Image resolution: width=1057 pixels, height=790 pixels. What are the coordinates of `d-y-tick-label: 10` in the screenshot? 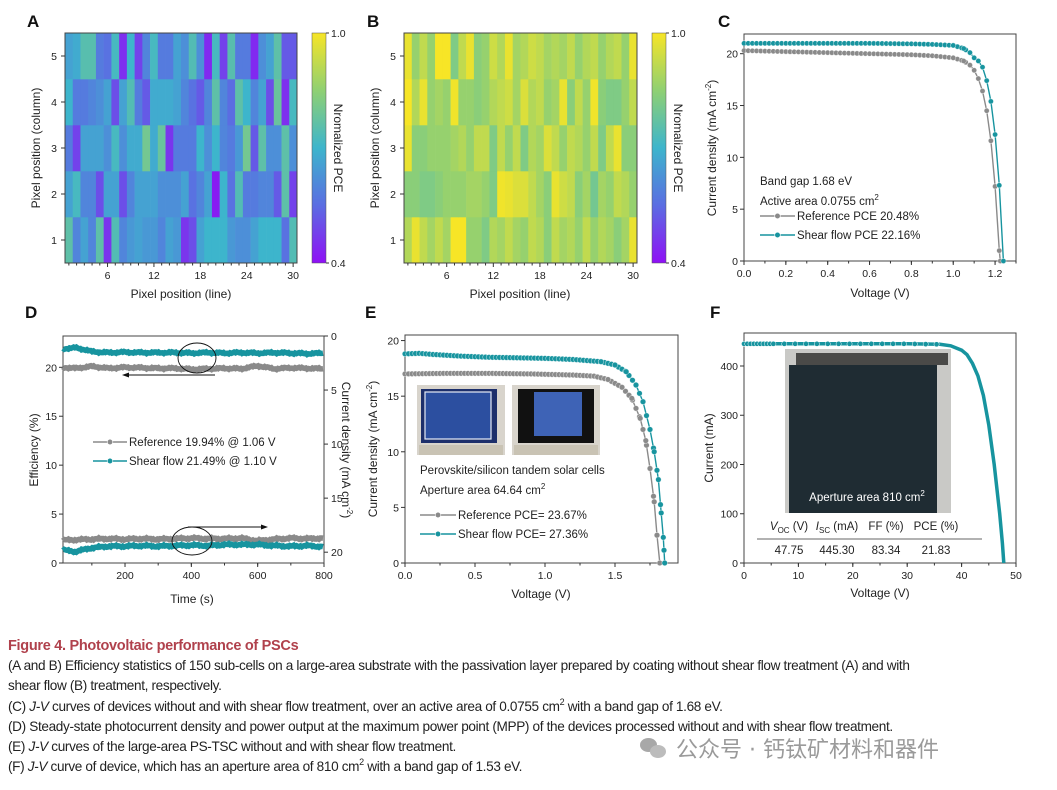 It's located at (51, 466).